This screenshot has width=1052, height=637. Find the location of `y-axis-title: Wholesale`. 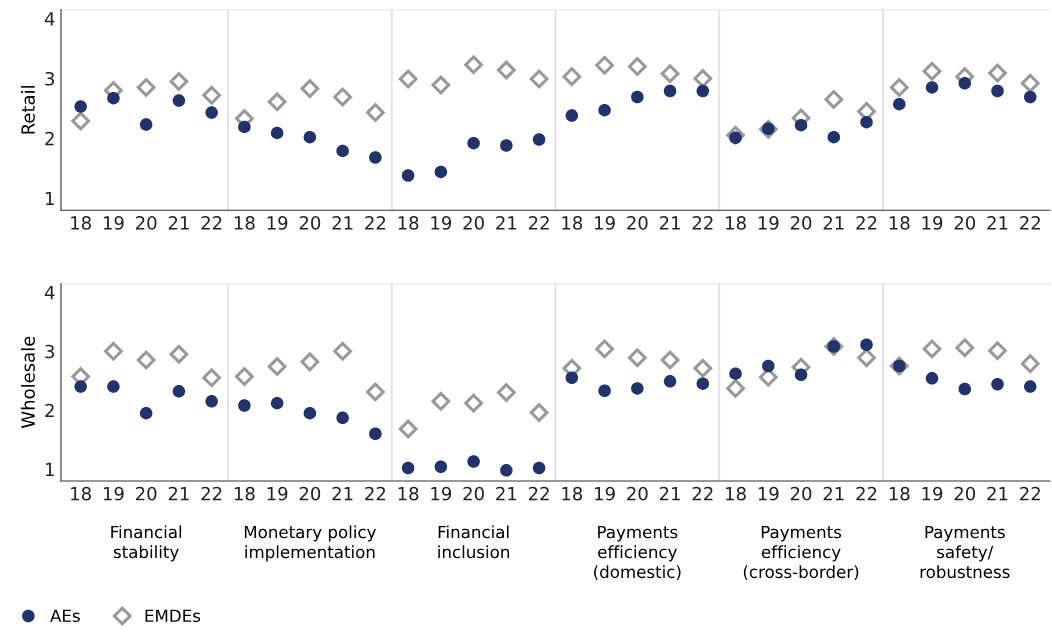

y-axis-title: Wholesale is located at coordinates (27, 382).